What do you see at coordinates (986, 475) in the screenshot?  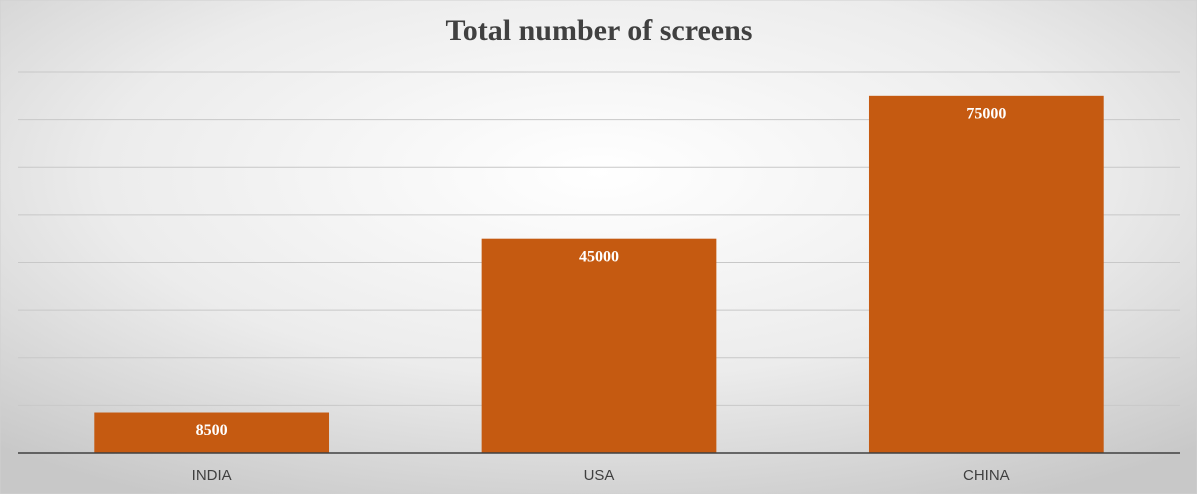 I see `x-tick-label: CHINA` at bounding box center [986, 475].